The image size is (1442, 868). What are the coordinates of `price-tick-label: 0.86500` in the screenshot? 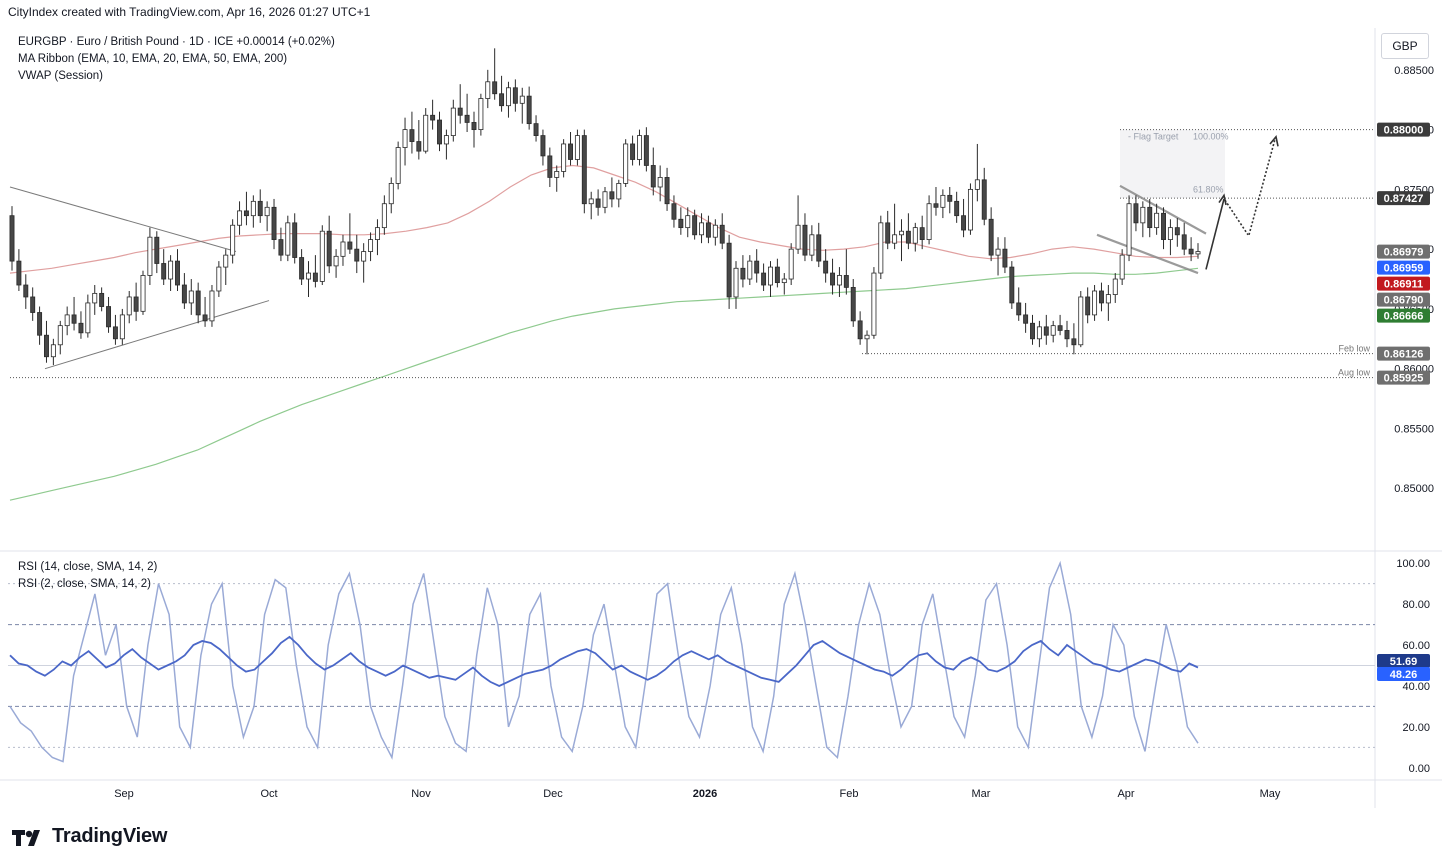 It's located at (1414, 310).